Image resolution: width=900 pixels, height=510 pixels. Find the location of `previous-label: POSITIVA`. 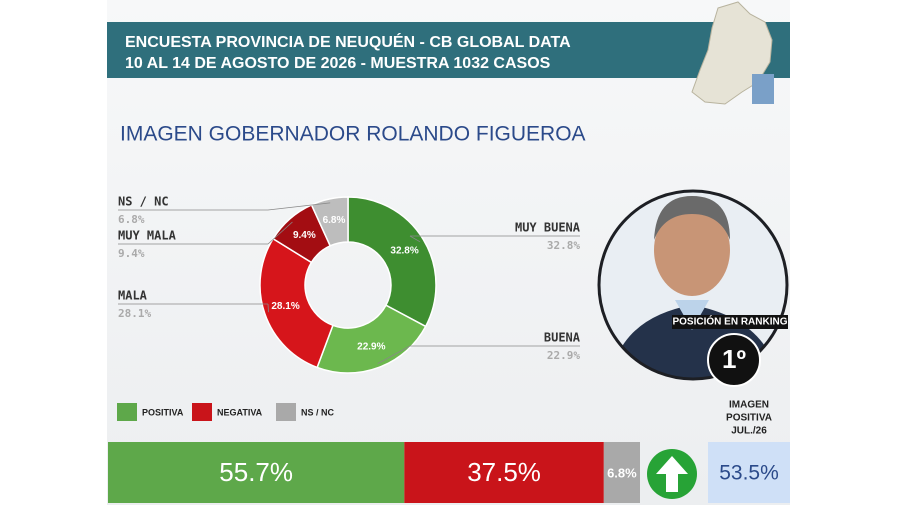

previous-label: POSITIVA is located at coordinates (749, 418).